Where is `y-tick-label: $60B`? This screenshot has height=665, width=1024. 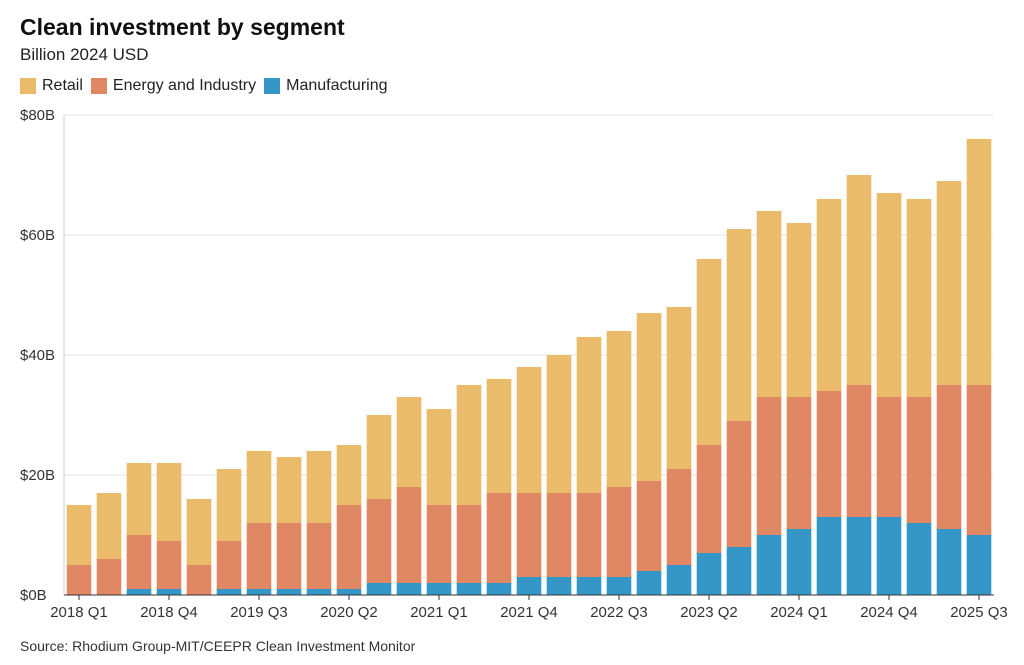 y-tick-label: $60B is located at coordinates (37, 235).